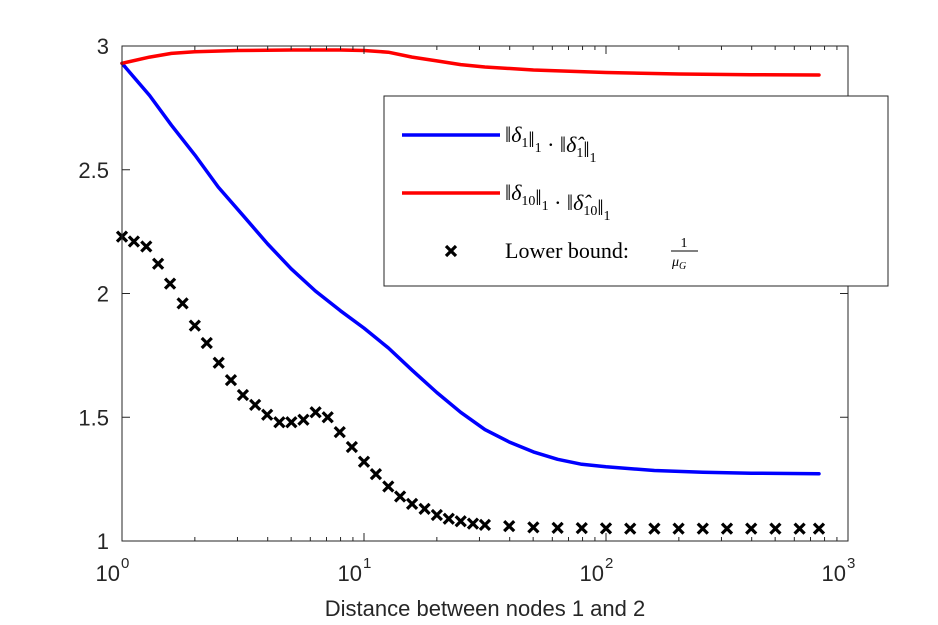 This screenshot has height=625, width=938. Describe the element at coordinates (103, 46) in the screenshot. I see `y-tick-label: 3` at that location.